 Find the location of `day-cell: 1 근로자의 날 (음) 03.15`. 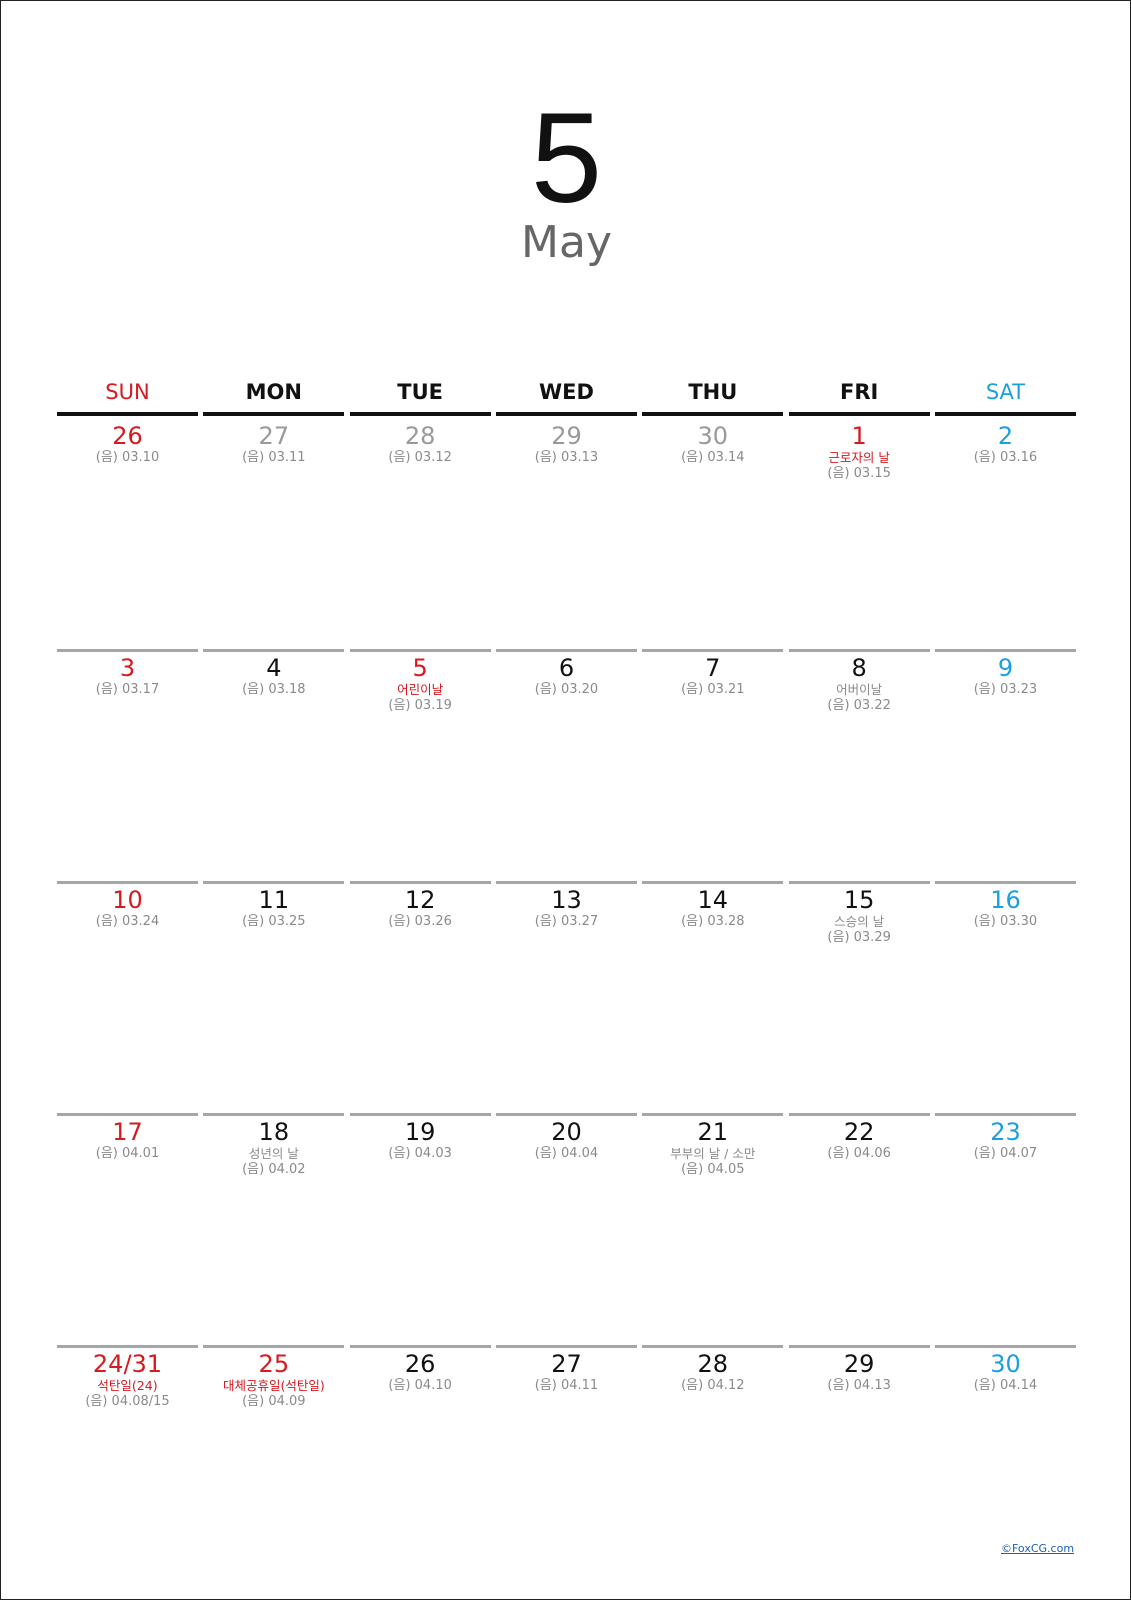

day-cell: 1 근로자의 날 (음) 03.15 is located at coordinates (859, 533).